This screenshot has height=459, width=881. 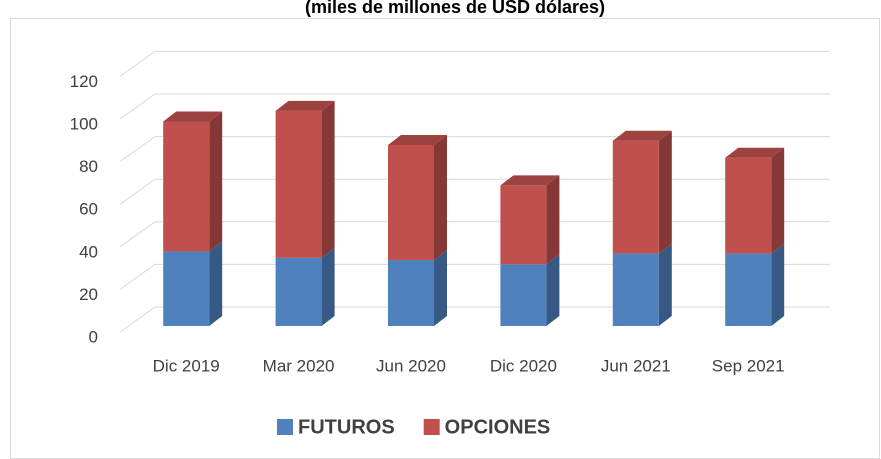 What do you see at coordinates (84, 123) in the screenshot?
I see `y-tick-label: 100` at bounding box center [84, 123].